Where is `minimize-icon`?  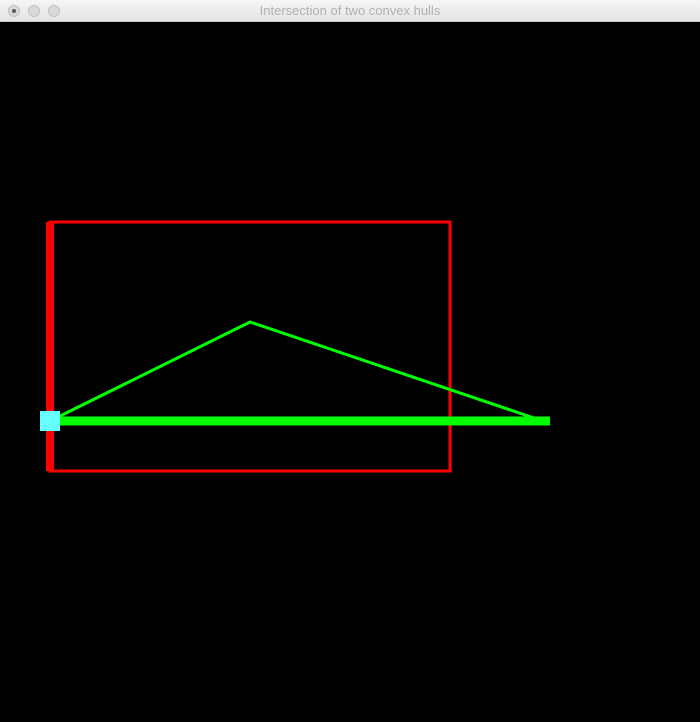 minimize-icon is located at coordinates (34, 11).